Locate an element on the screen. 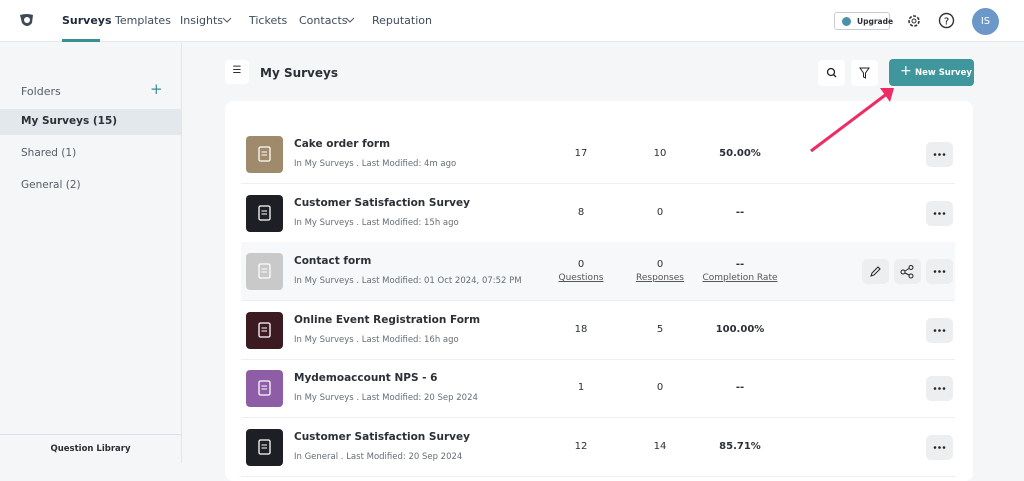  filter-button is located at coordinates (864, 73).